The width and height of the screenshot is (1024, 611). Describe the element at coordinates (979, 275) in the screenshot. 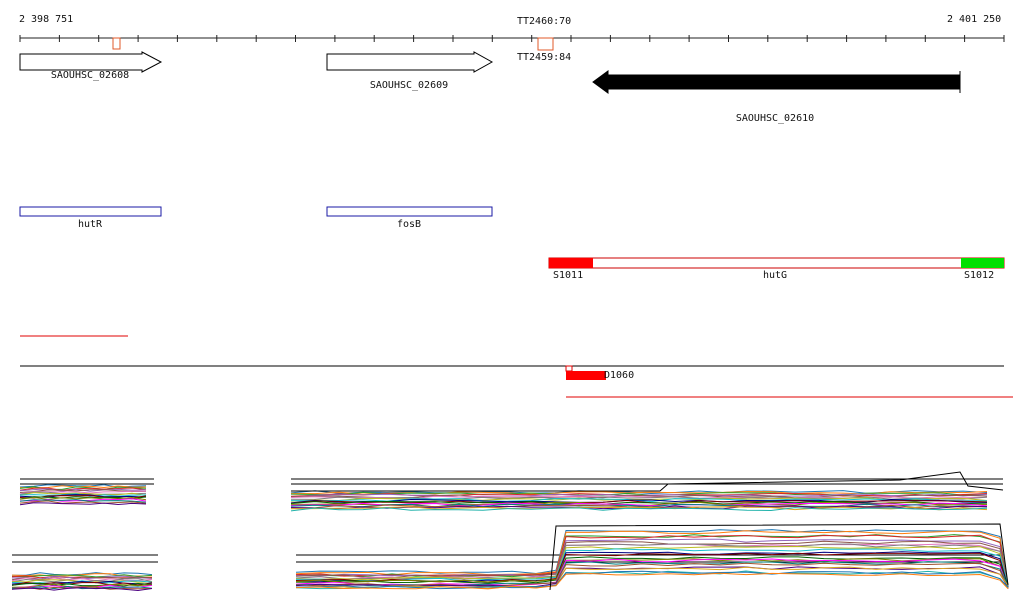

I see `segment-label-s1012: S1012` at that location.